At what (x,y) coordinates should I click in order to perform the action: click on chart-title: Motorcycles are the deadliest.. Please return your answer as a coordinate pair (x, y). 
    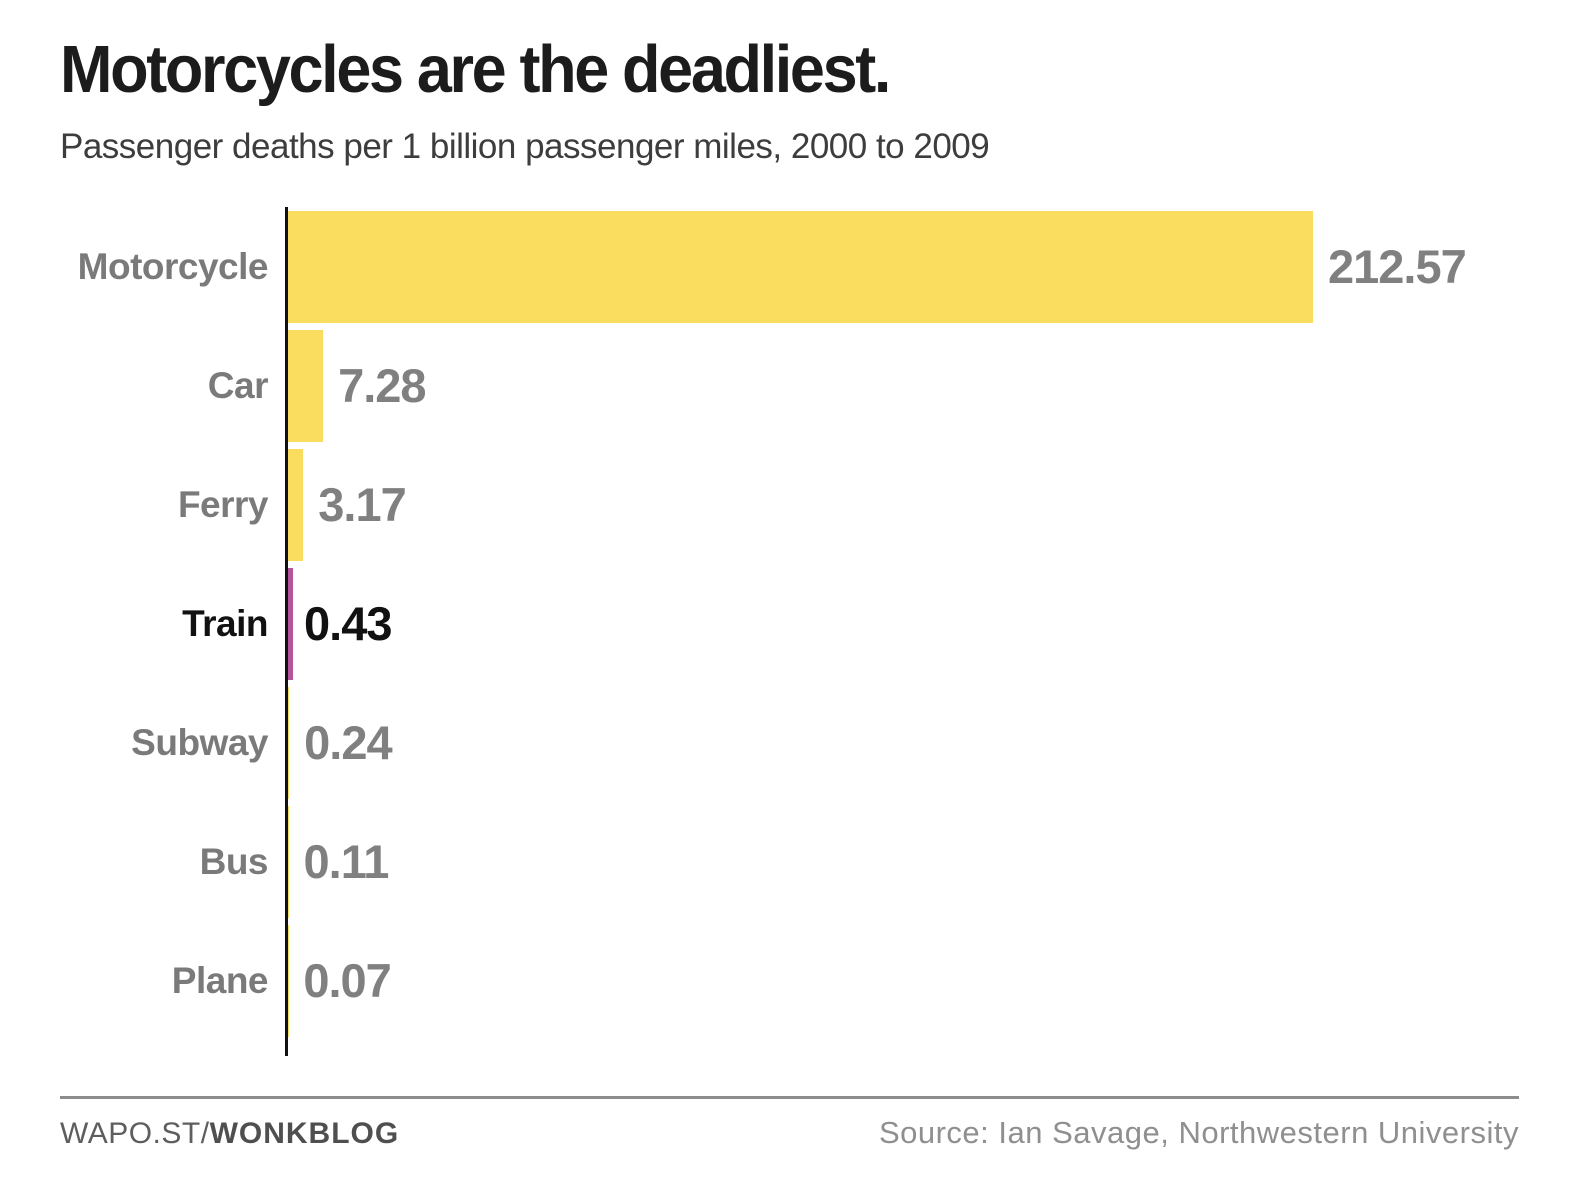
    Looking at the image, I should click on (475, 69).